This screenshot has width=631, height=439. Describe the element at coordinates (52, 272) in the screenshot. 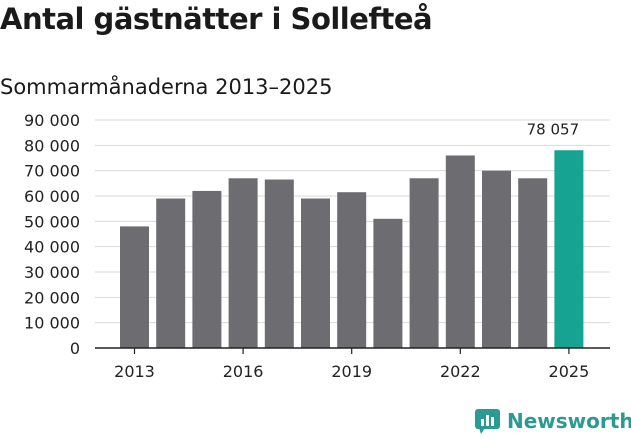

I see `y-tick-label: 30 000` at that location.